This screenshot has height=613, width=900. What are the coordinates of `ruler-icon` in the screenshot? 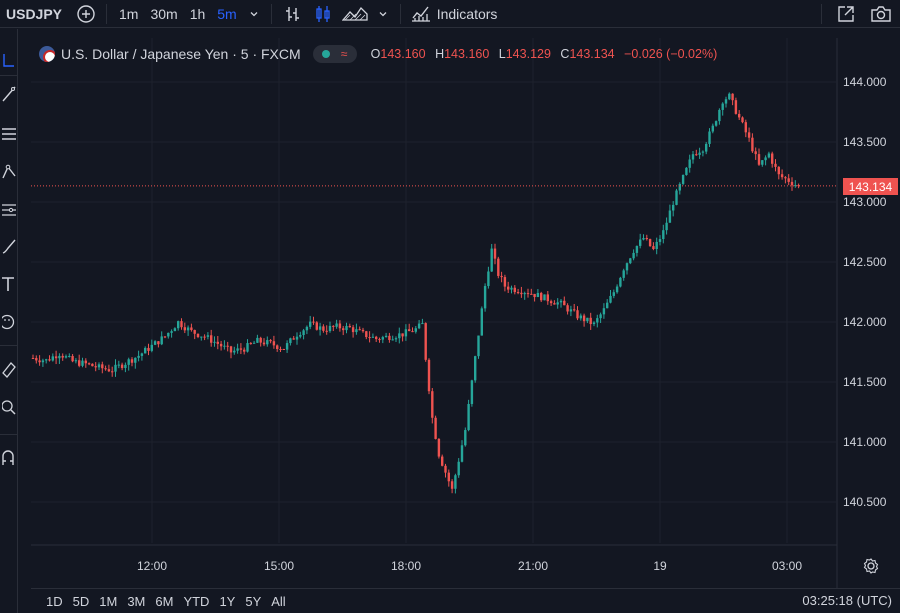 It's located at (8, 370).